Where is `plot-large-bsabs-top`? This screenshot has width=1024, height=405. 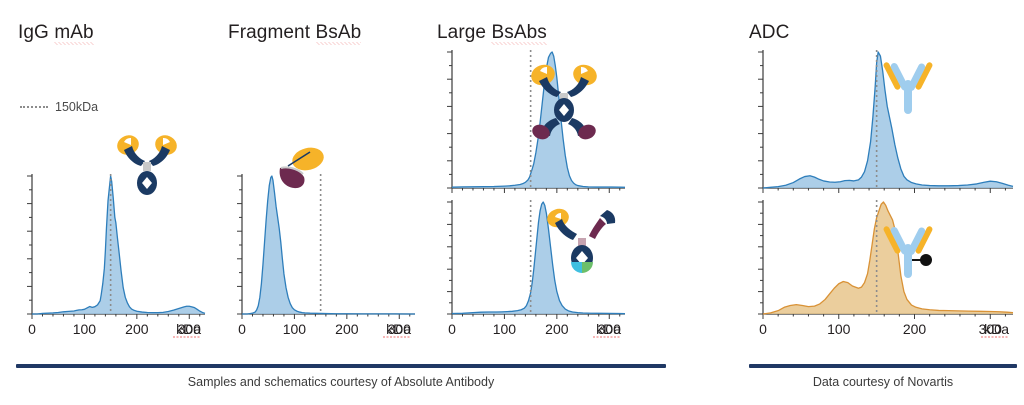 plot-large-bsabs-top is located at coordinates (531, 120).